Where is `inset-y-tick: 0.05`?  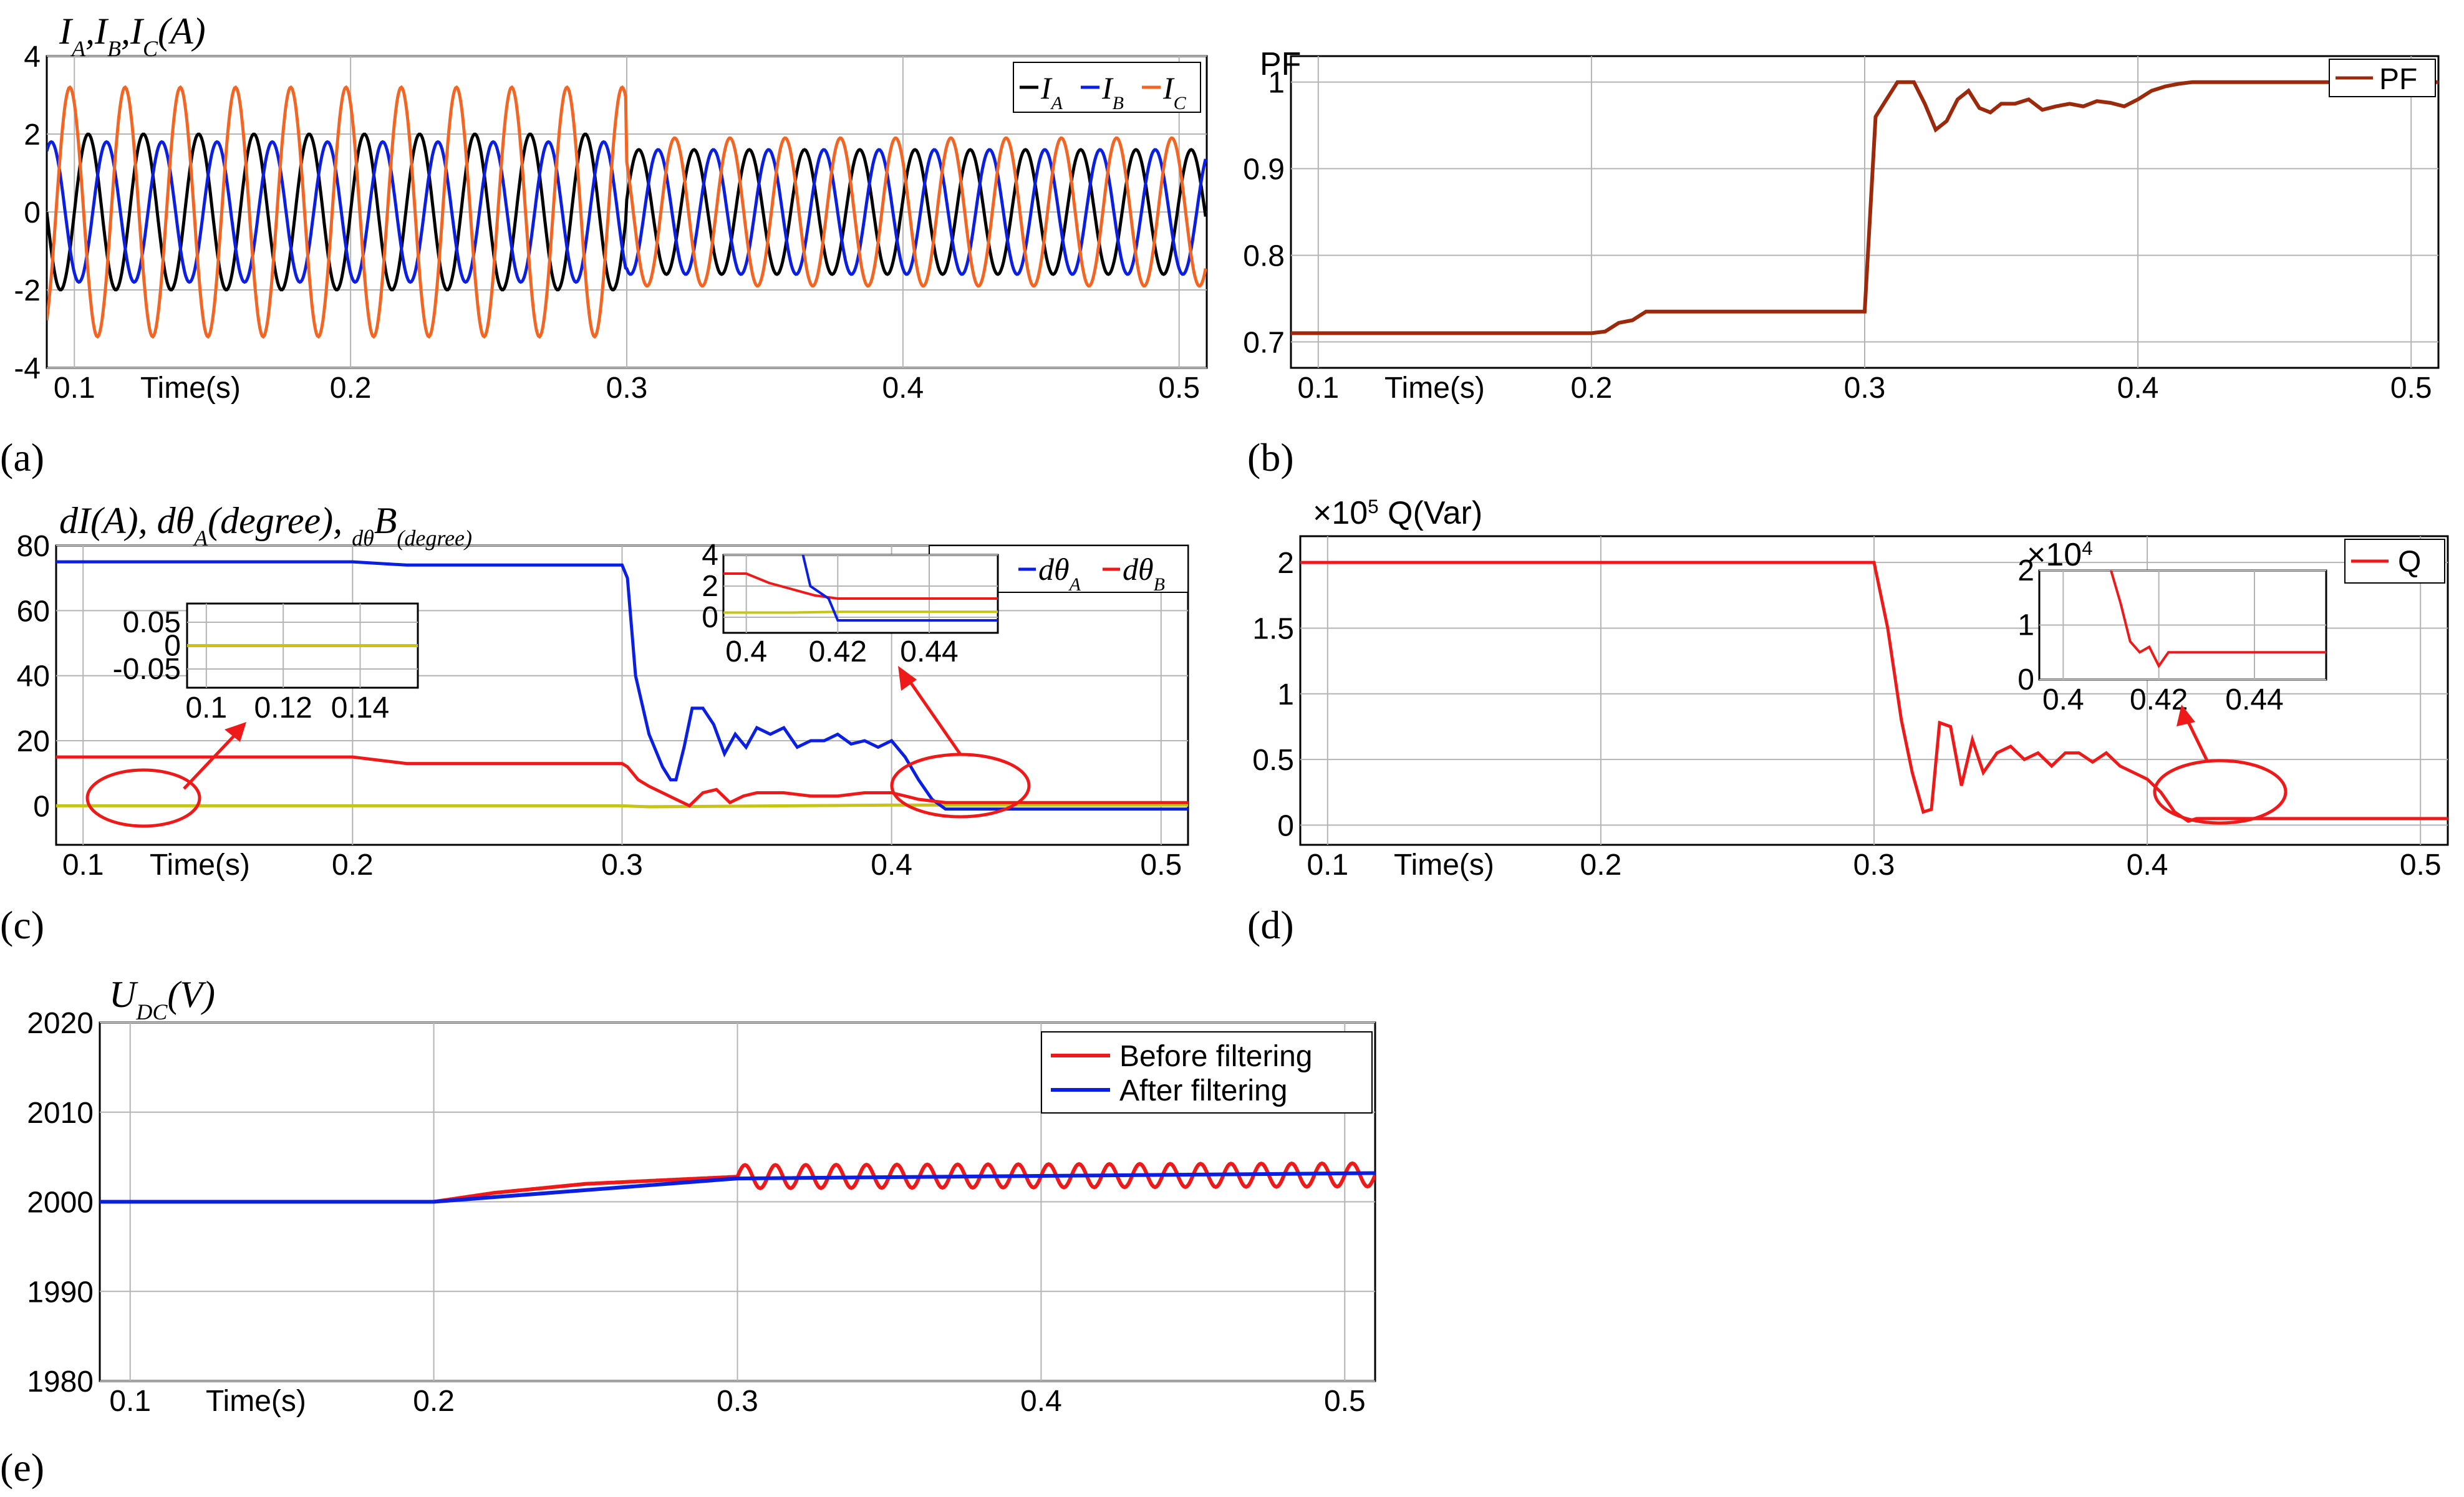
inset-y-tick: 0.05 is located at coordinates (152, 622).